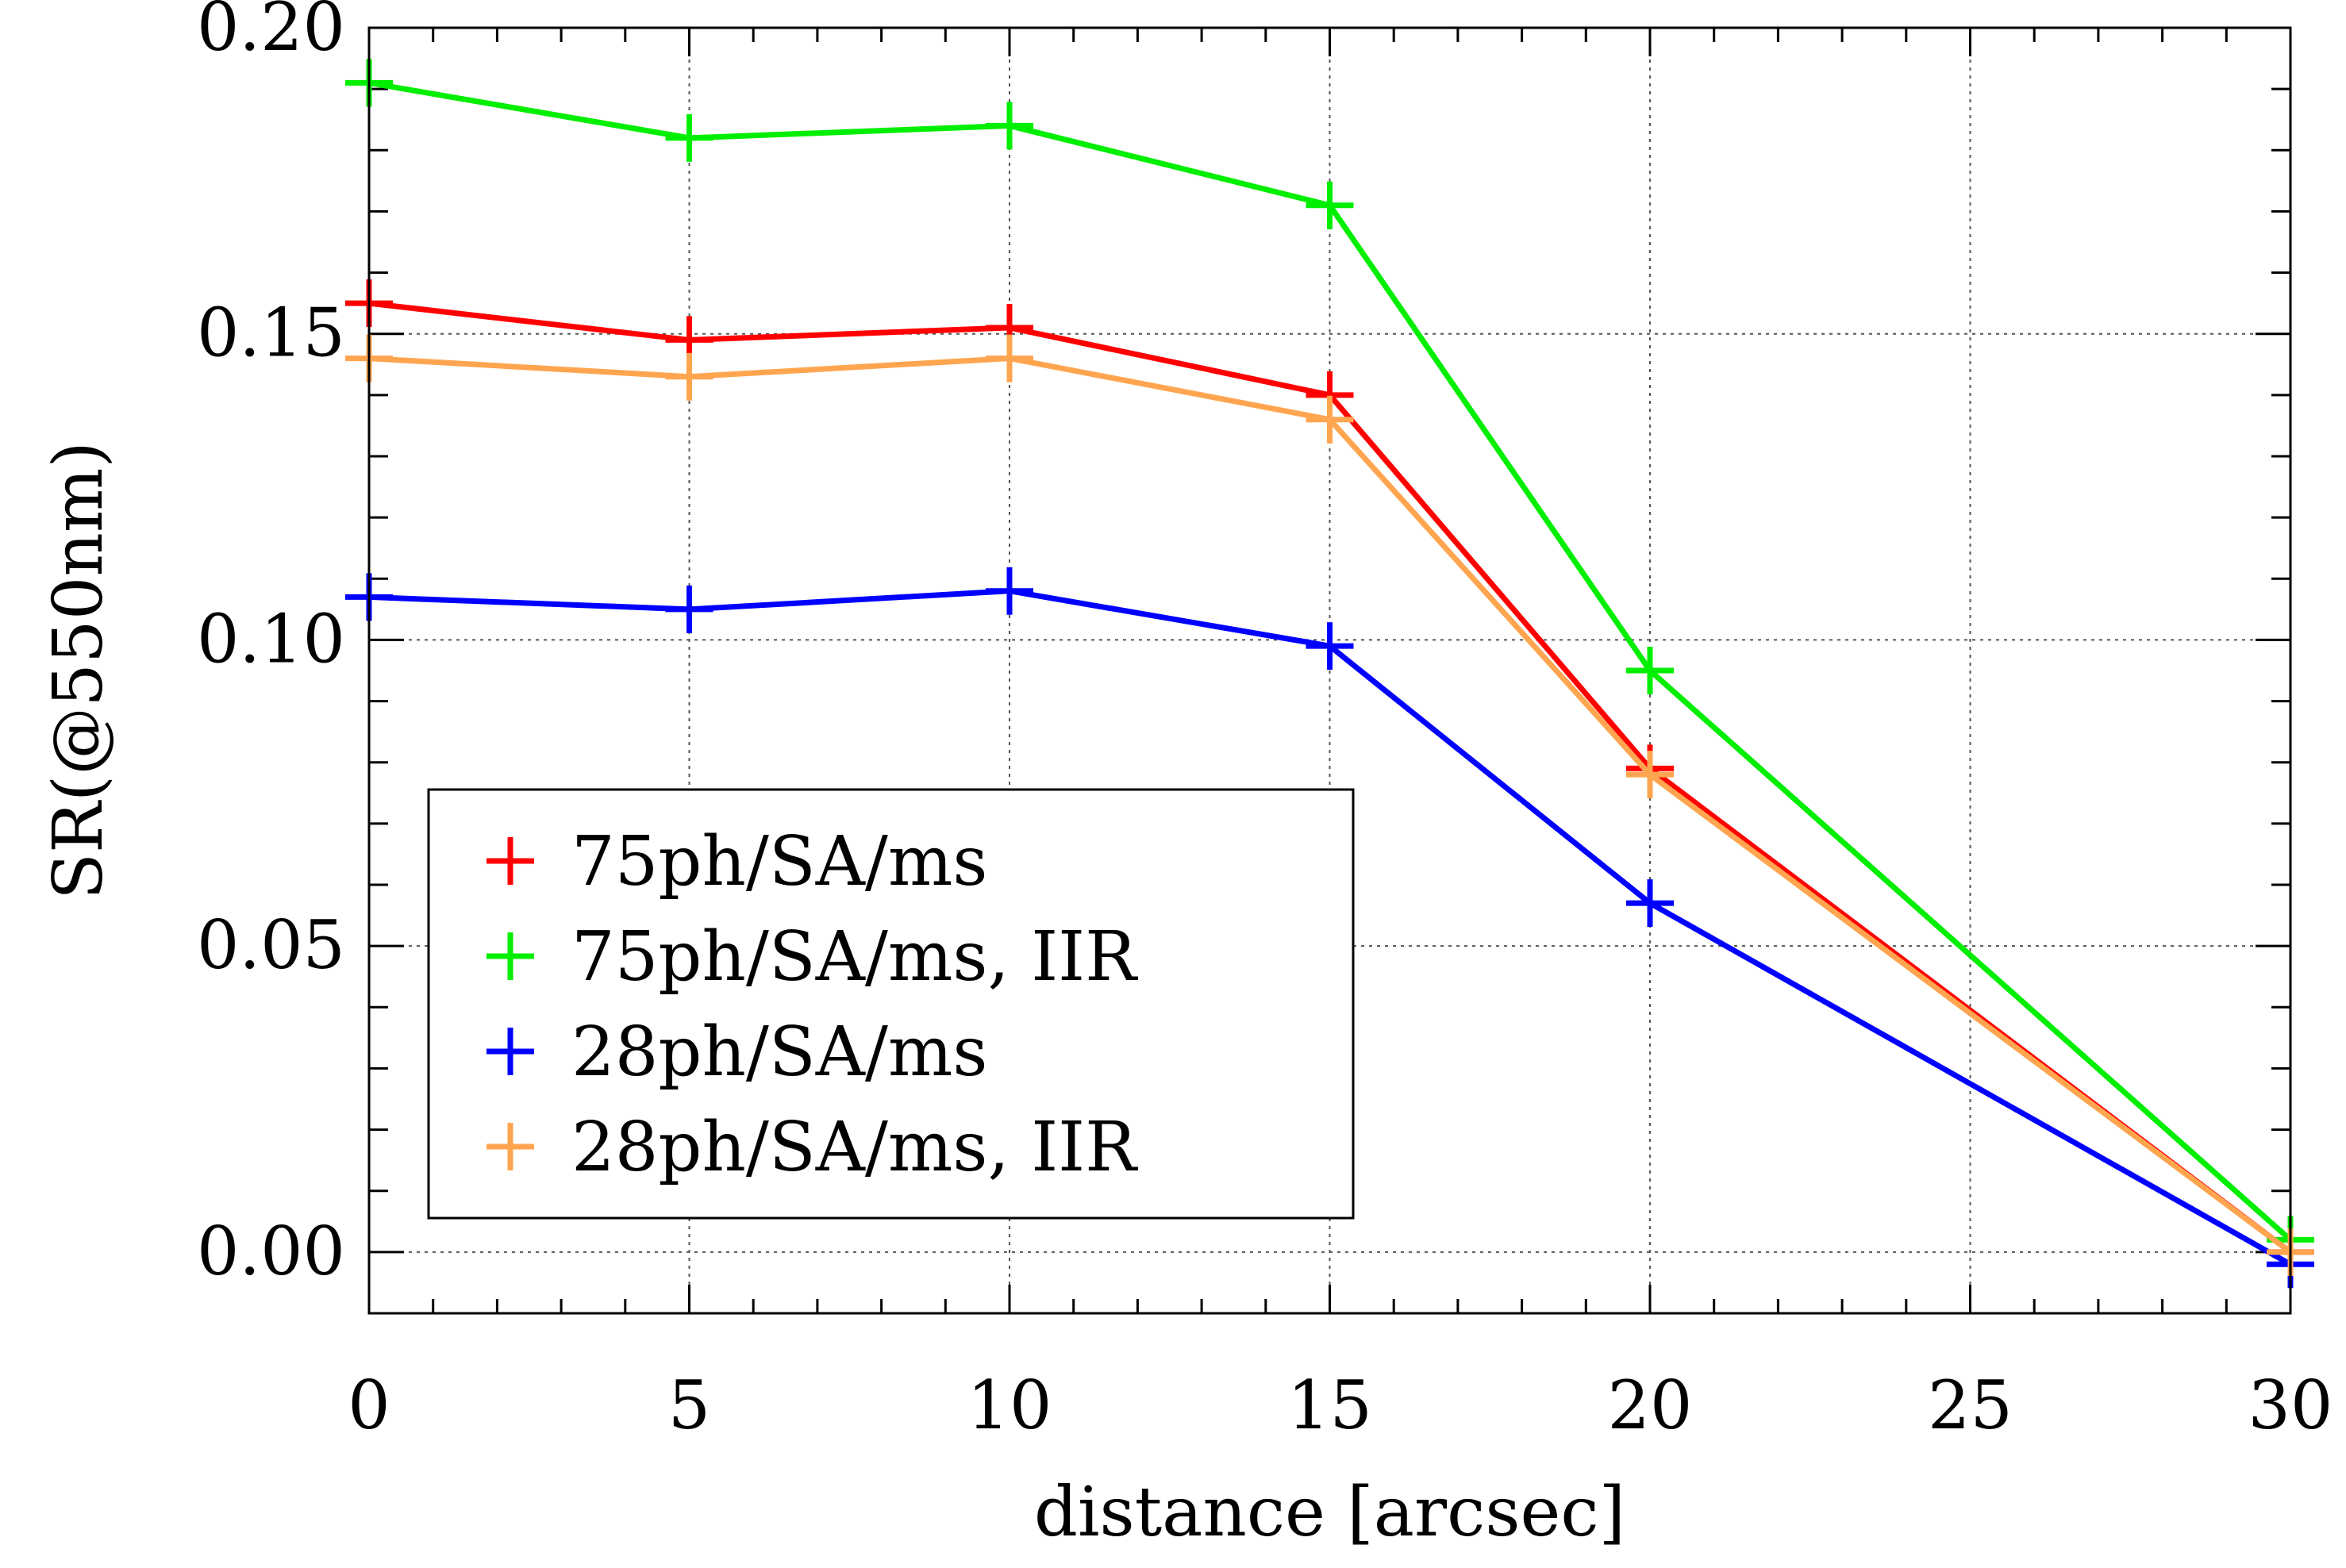  What do you see at coordinates (271, 945) in the screenshot?
I see `y-tick-label: 0.05` at bounding box center [271, 945].